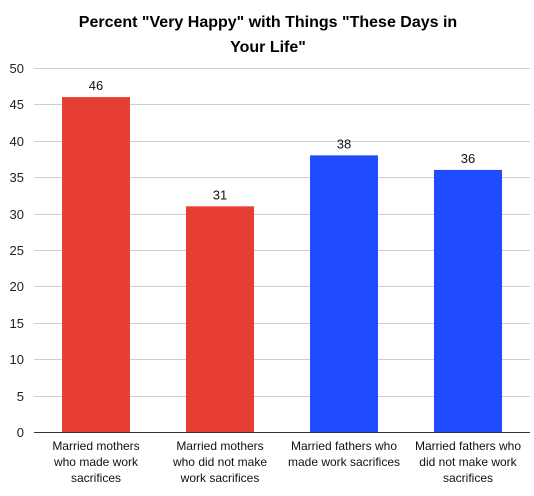  Describe the element at coordinates (20, 396) in the screenshot. I see `y-tick-label: 5` at that location.